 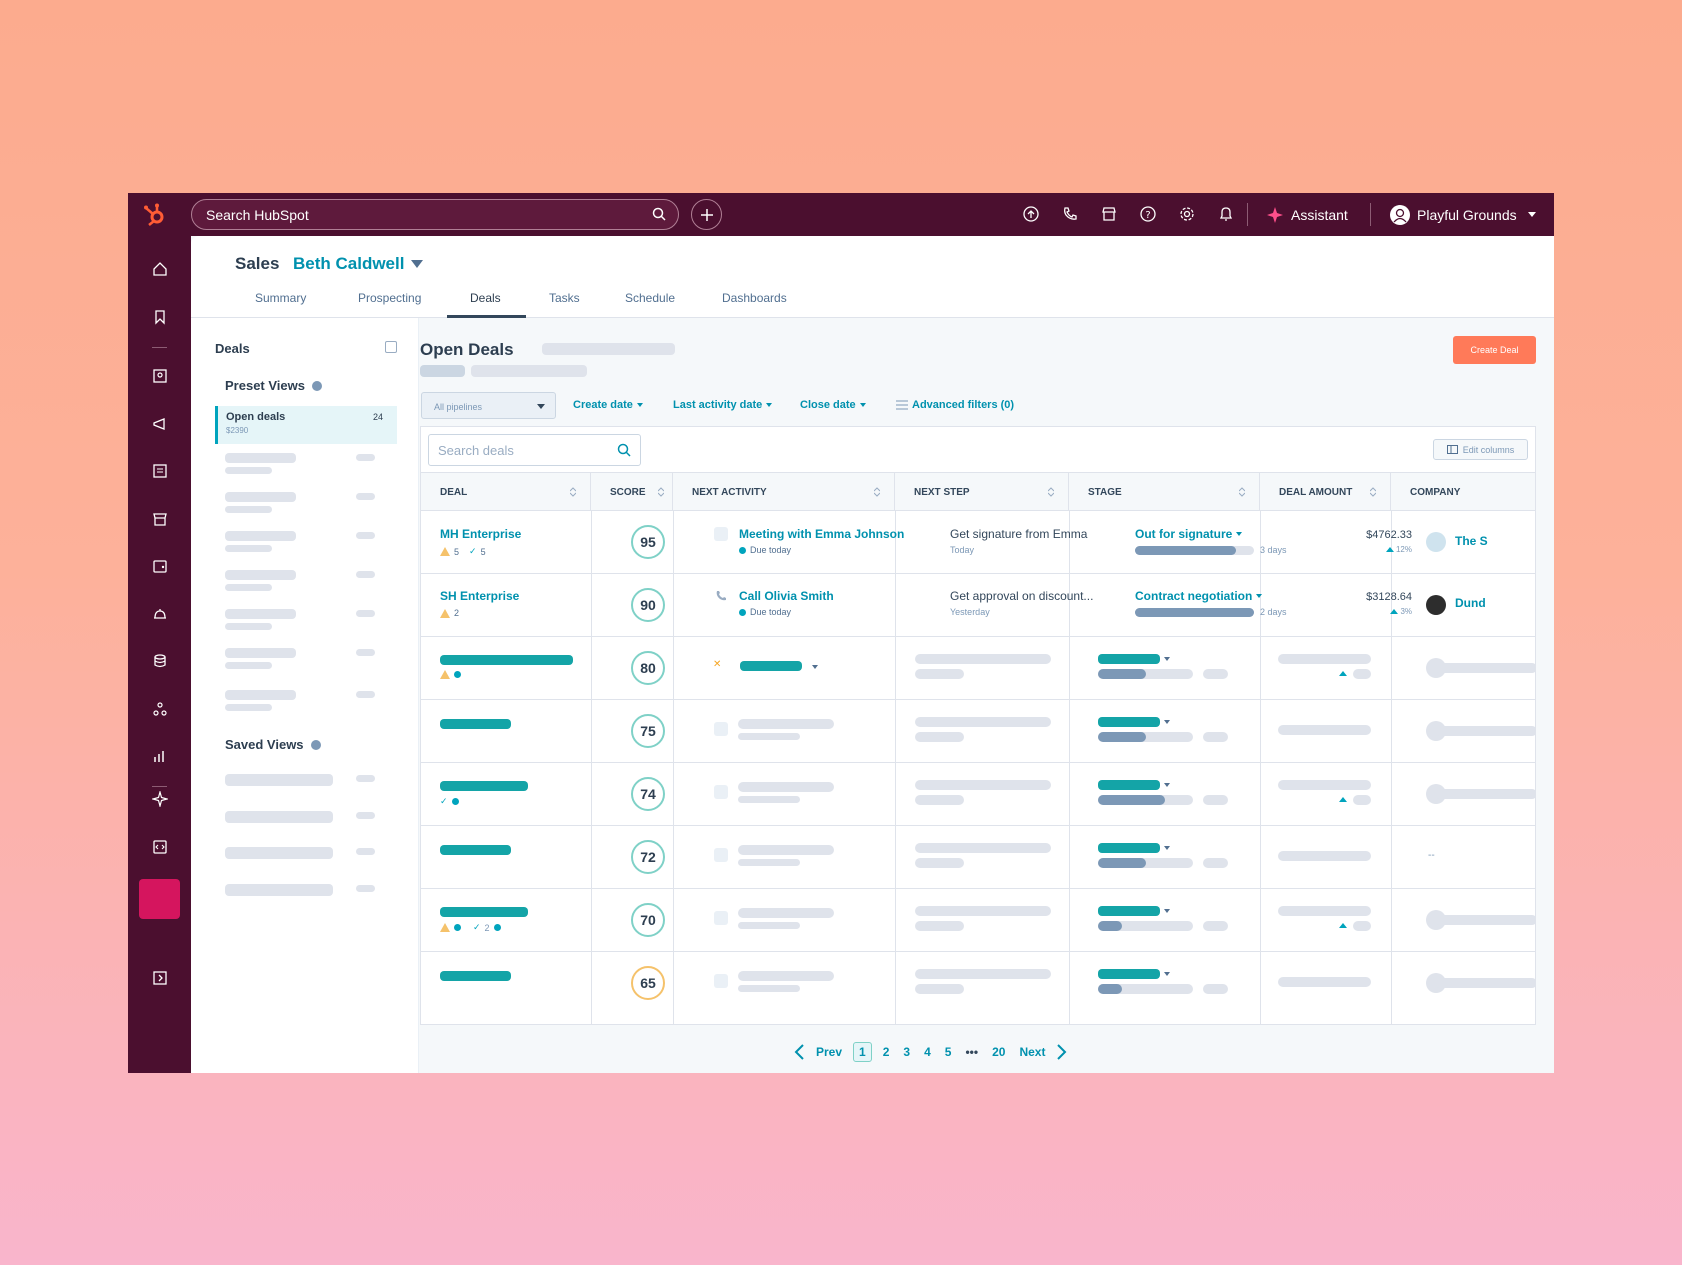 What do you see at coordinates (1164, 492) in the screenshot?
I see `column-header-stage: STAGE` at bounding box center [1164, 492].